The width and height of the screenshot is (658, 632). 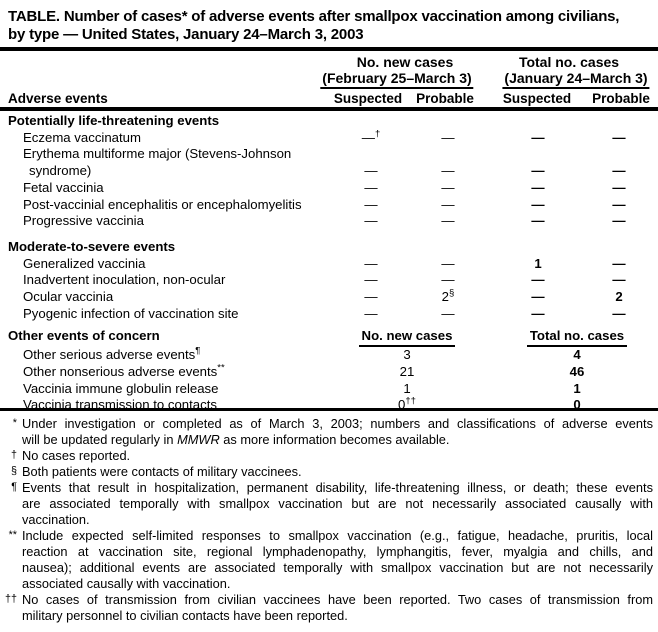 What do you see at coordinates (621, 98) in the screenshot?
I see `column-header-probable-total: Probable` at bounding box center [621, 98].